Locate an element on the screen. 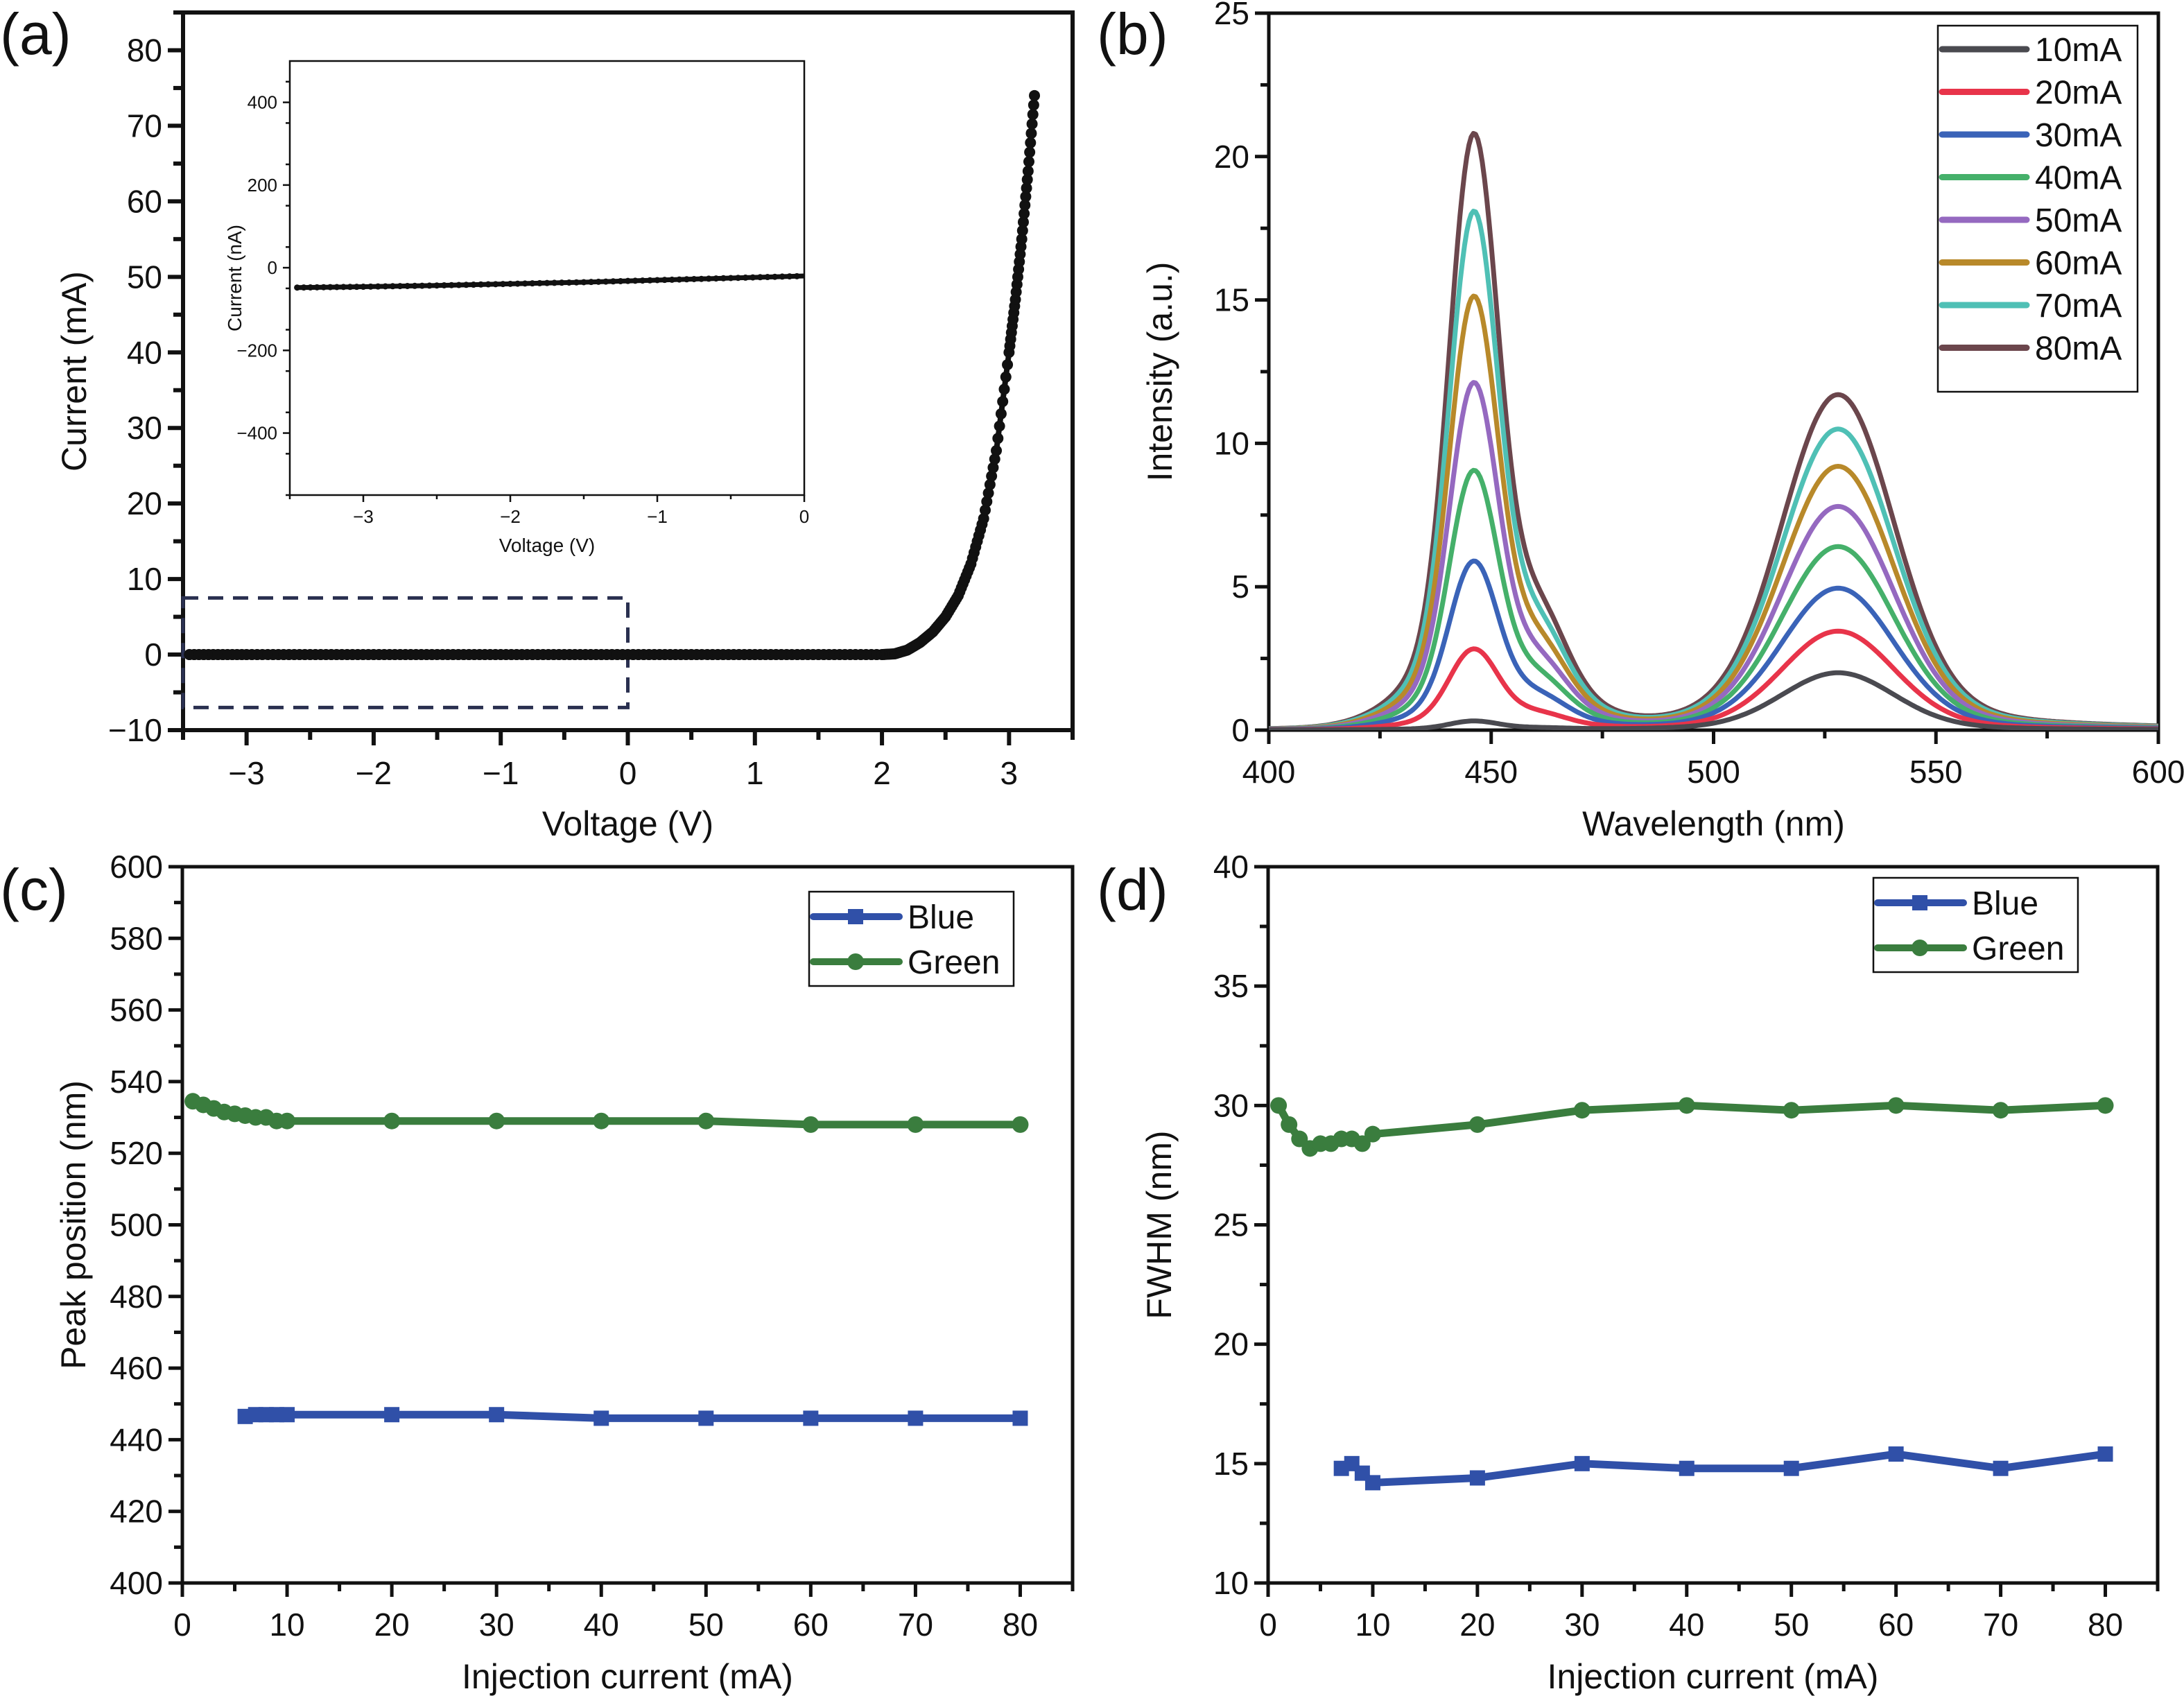 Image resolution: width=2184 pixels, height=1696 pixels. panel-label: (c) is located at coordinates (34, 889).